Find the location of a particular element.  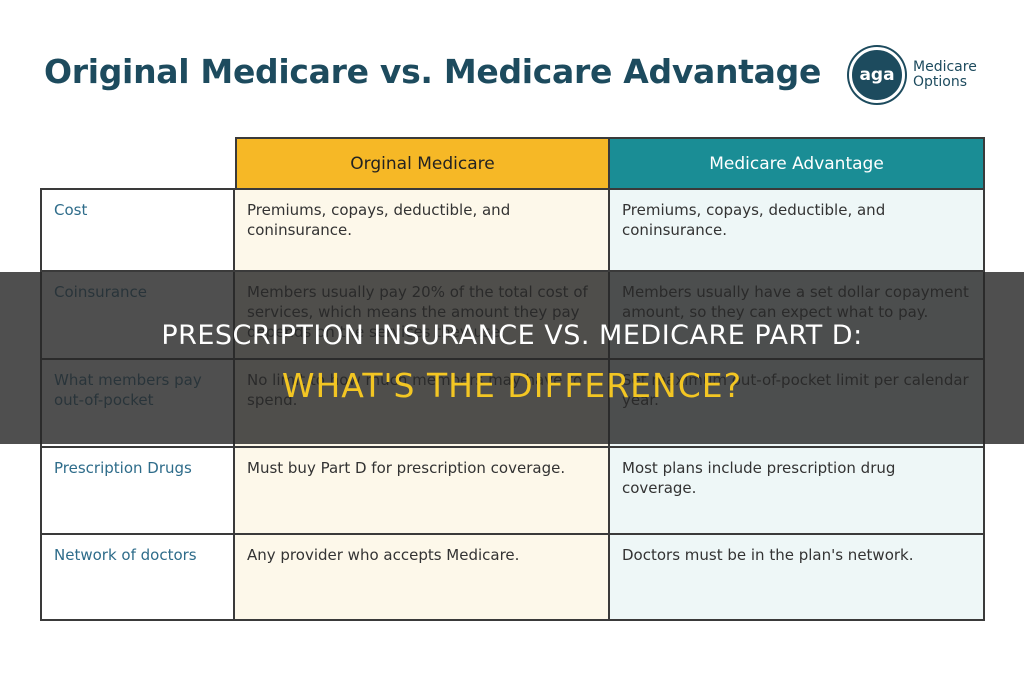

logo-text: Medicare Options is located at coordinates (945, 74).